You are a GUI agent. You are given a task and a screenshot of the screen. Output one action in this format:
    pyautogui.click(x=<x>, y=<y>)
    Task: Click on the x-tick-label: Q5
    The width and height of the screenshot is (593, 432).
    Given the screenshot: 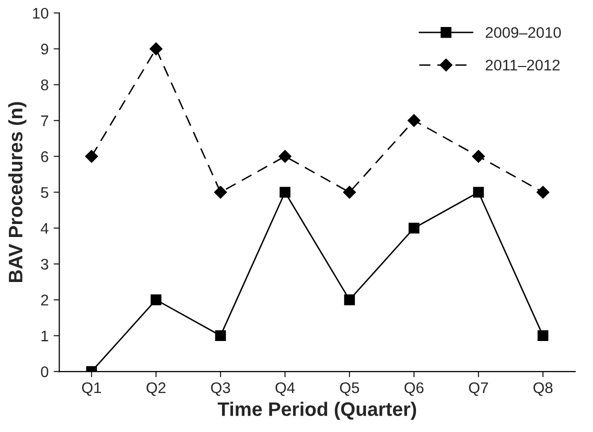 What is the action you would take?
    pyautogui.click(x=350, y=389)
    